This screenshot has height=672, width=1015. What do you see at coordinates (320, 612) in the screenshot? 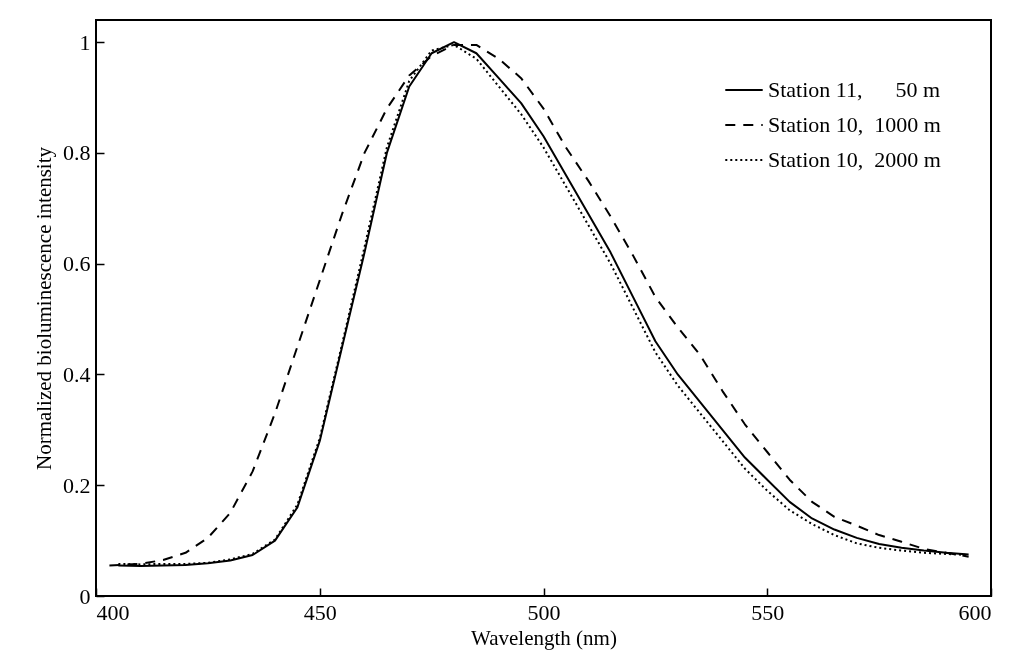
I see `x-tick-label: 450` at bounding box center [320, 612].